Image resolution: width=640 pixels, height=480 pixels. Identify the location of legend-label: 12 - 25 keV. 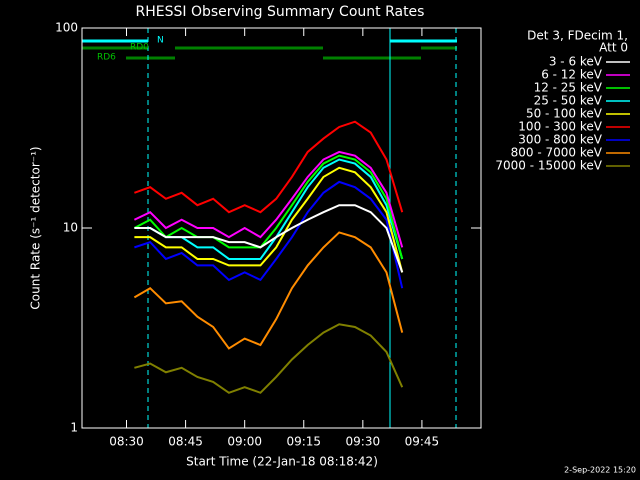
(568, 88).